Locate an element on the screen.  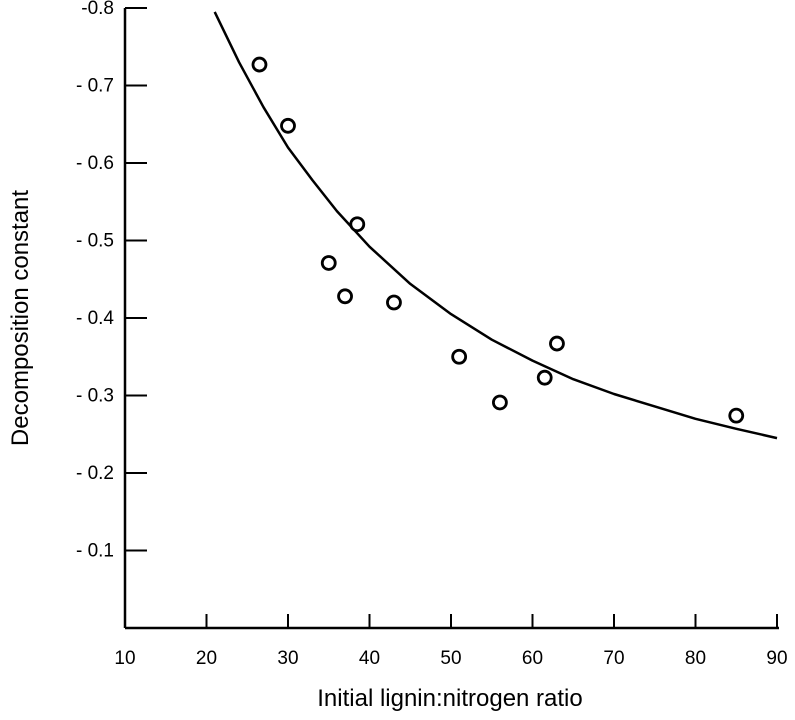
y-axis-title: Decomposition constant is located at coordinates (20, 318).